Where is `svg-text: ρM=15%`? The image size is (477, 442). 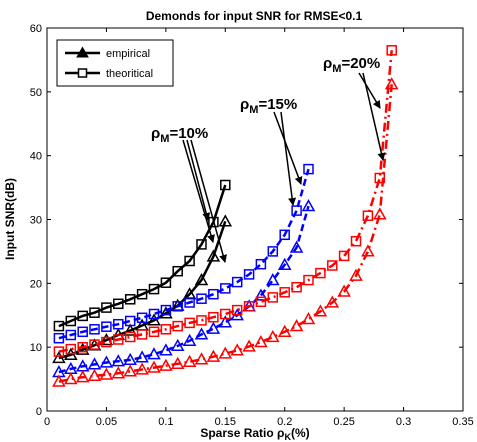 svg-text: ρM=15% is located at coordinates (268, 106).